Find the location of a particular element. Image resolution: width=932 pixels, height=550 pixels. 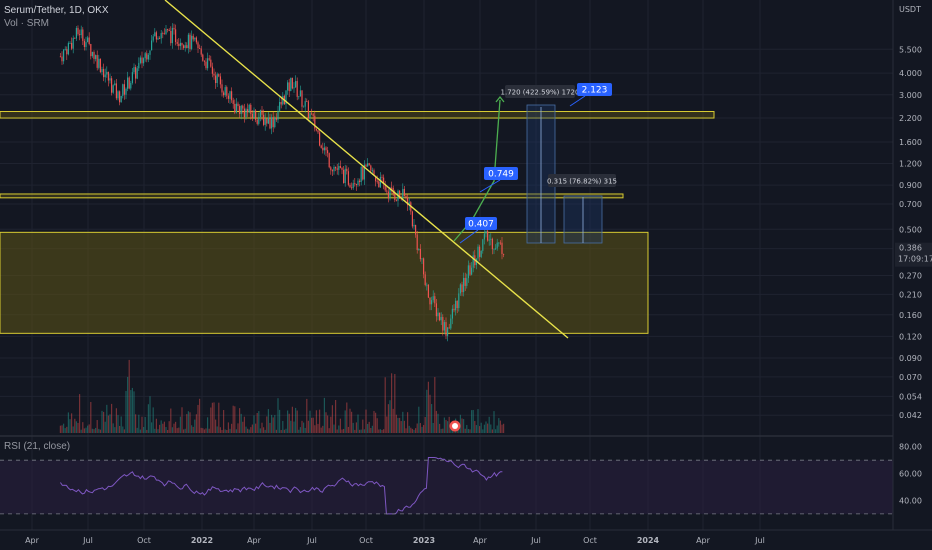

price-tick: 0.500 is located at coordinates (910, 229).